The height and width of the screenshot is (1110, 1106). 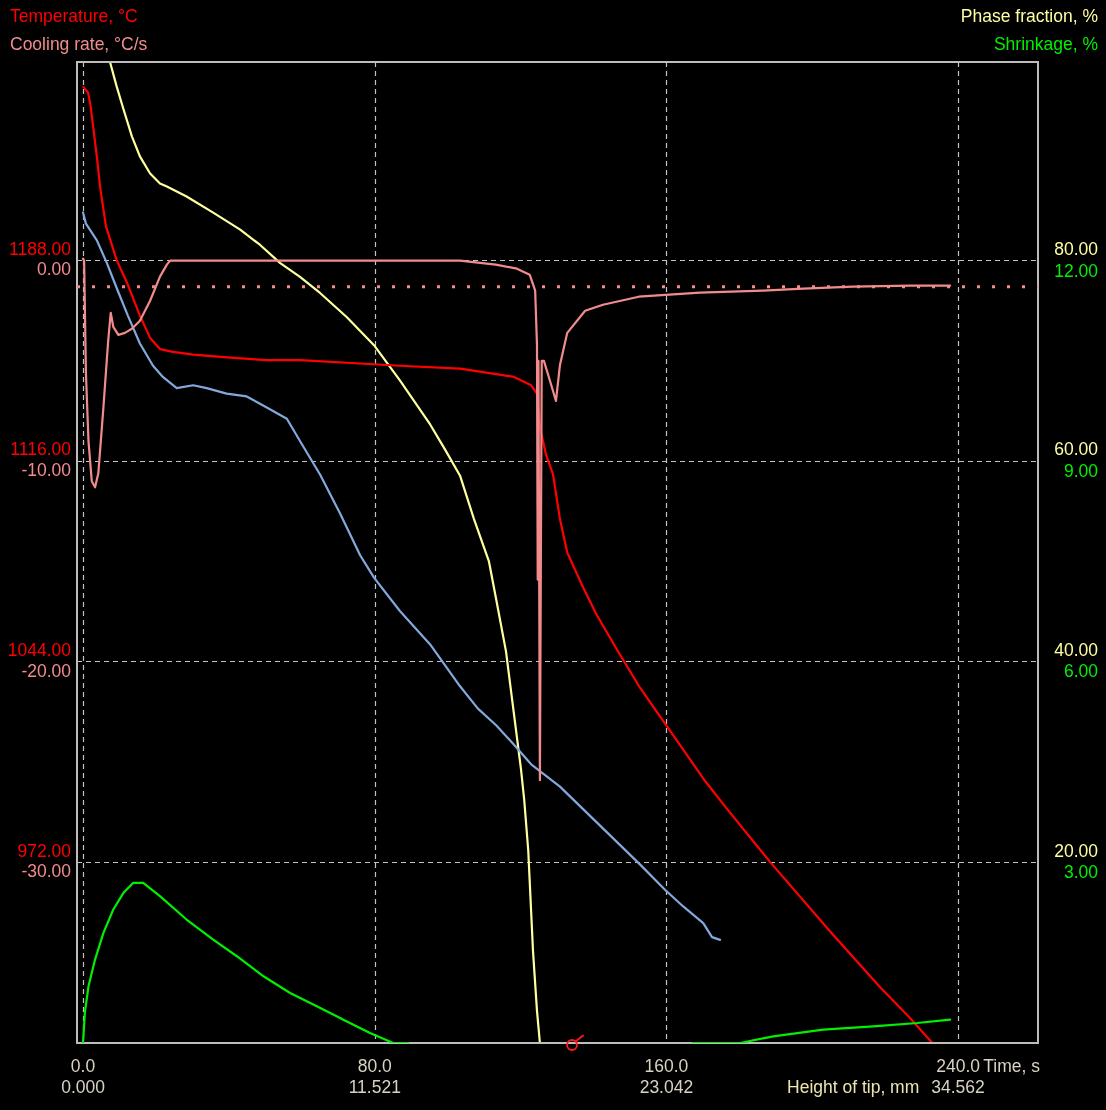 I want to click on x2-tick-label: 0.000, so click(x=83, y=1086).